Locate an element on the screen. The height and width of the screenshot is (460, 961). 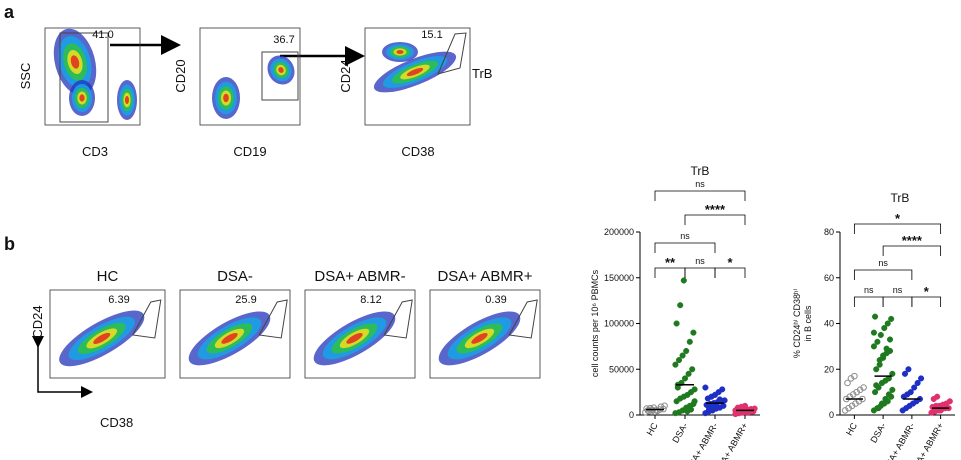
panel-label: b is located at coordinates (9, 244).